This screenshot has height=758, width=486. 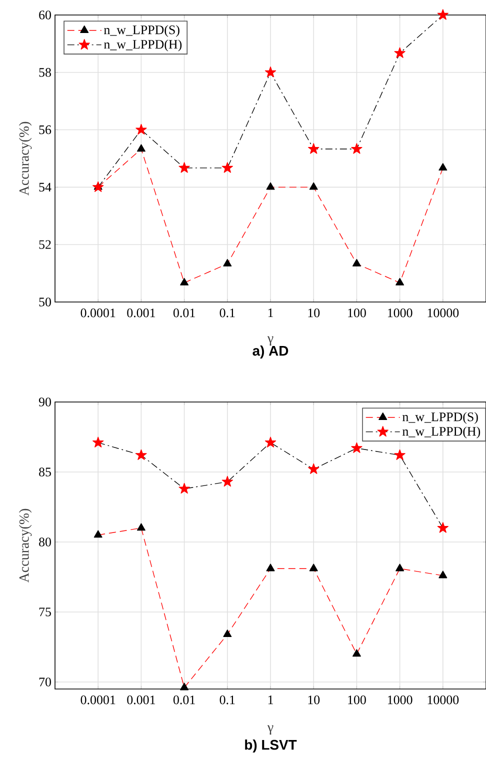 I want to click on y-tick-label: 75, so click(x=45, y=612).